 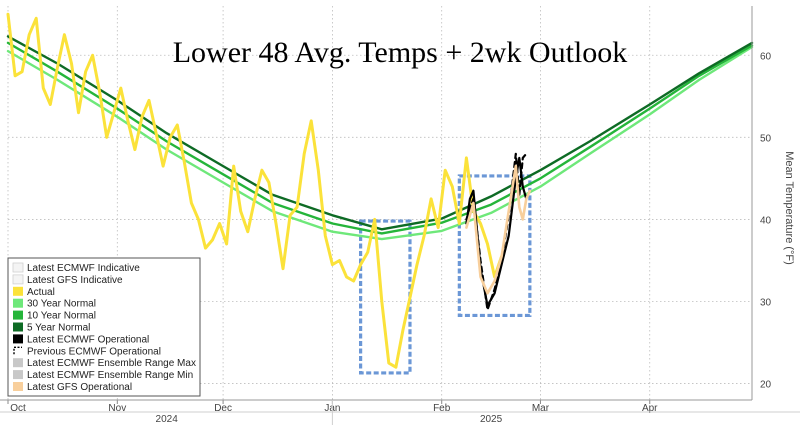 I want to click on legend-label: 30 Year Normal, so click(x=61, y=304).